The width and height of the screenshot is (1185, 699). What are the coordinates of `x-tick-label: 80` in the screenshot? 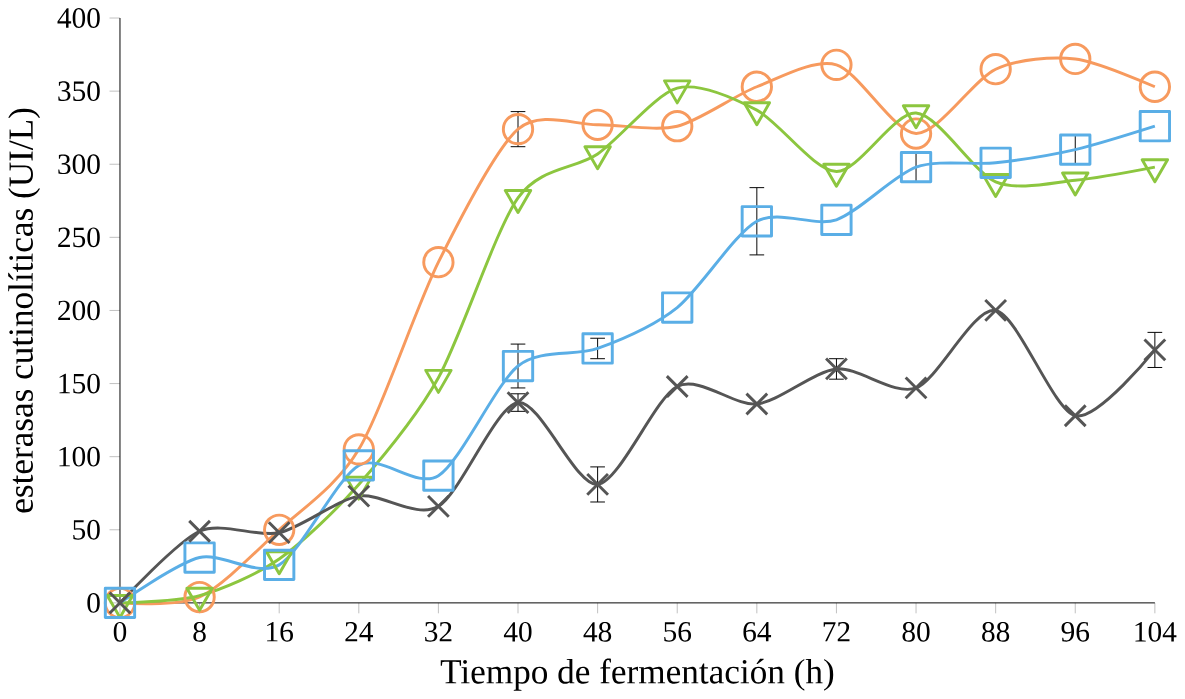 It's located at (916, 631).